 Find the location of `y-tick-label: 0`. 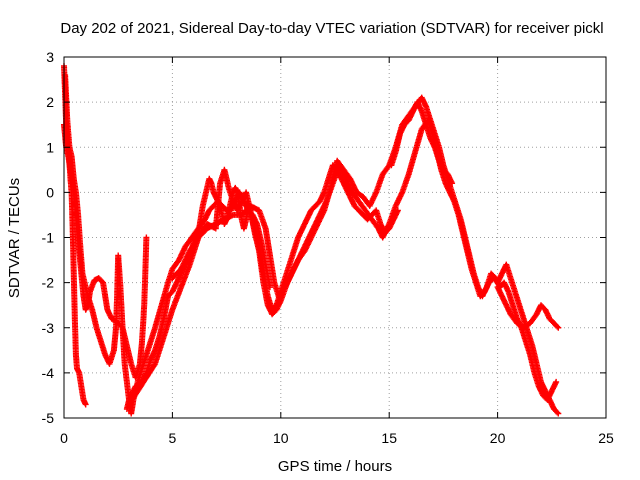

y-tick-label: 0 is located at coordinates (50, 192).